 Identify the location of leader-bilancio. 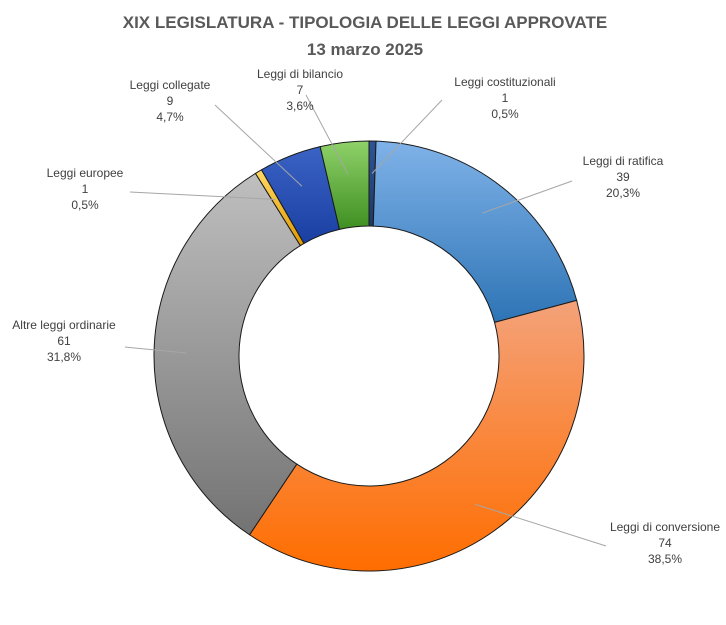
(327, 134).